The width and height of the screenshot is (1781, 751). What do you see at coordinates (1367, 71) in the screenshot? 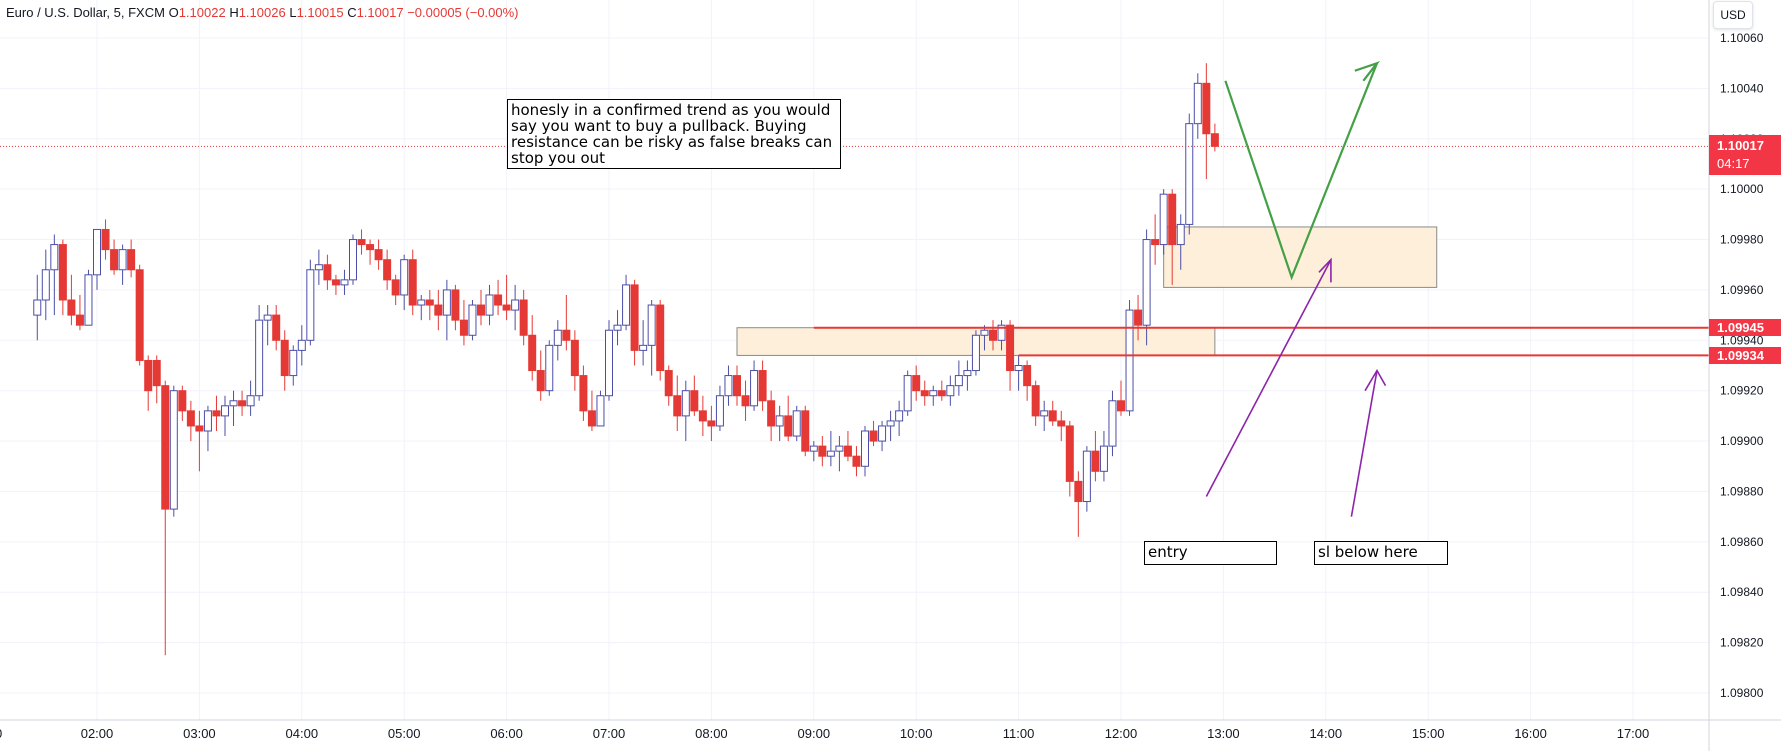
I see `green-arrowhead` at bounding box center [1367, 71].